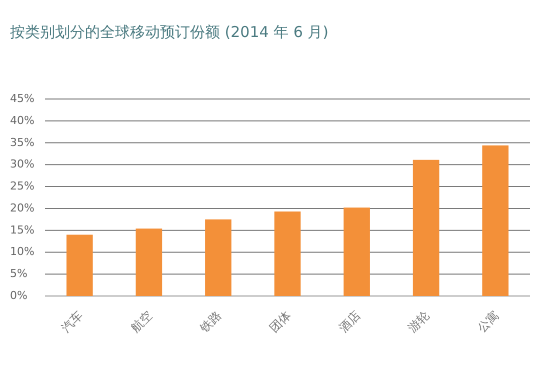  I want to click on x-tick-label: 酒店, so click(349, 322).